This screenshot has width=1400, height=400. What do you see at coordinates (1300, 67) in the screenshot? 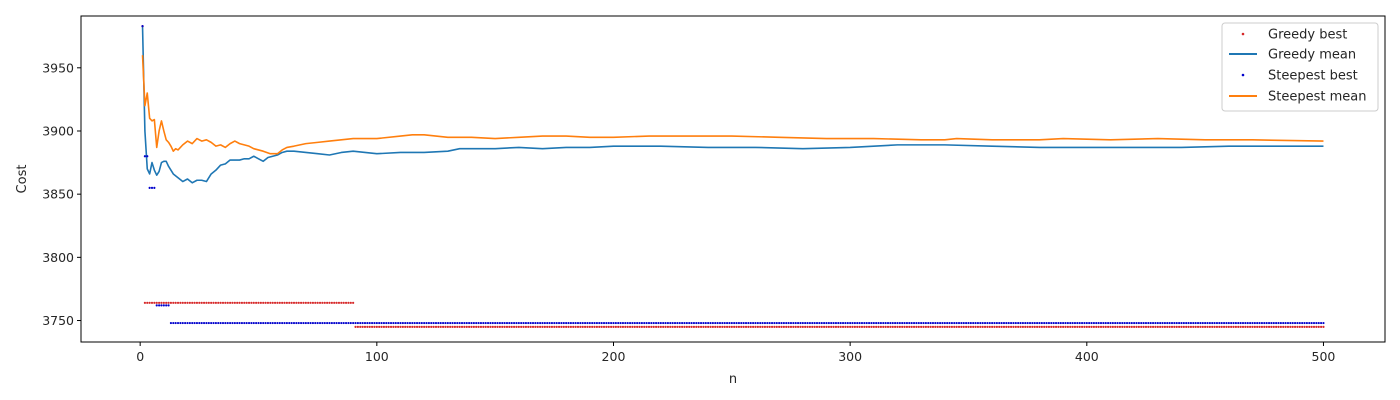
I see `legend-box` at bounding box center [1300, 67].